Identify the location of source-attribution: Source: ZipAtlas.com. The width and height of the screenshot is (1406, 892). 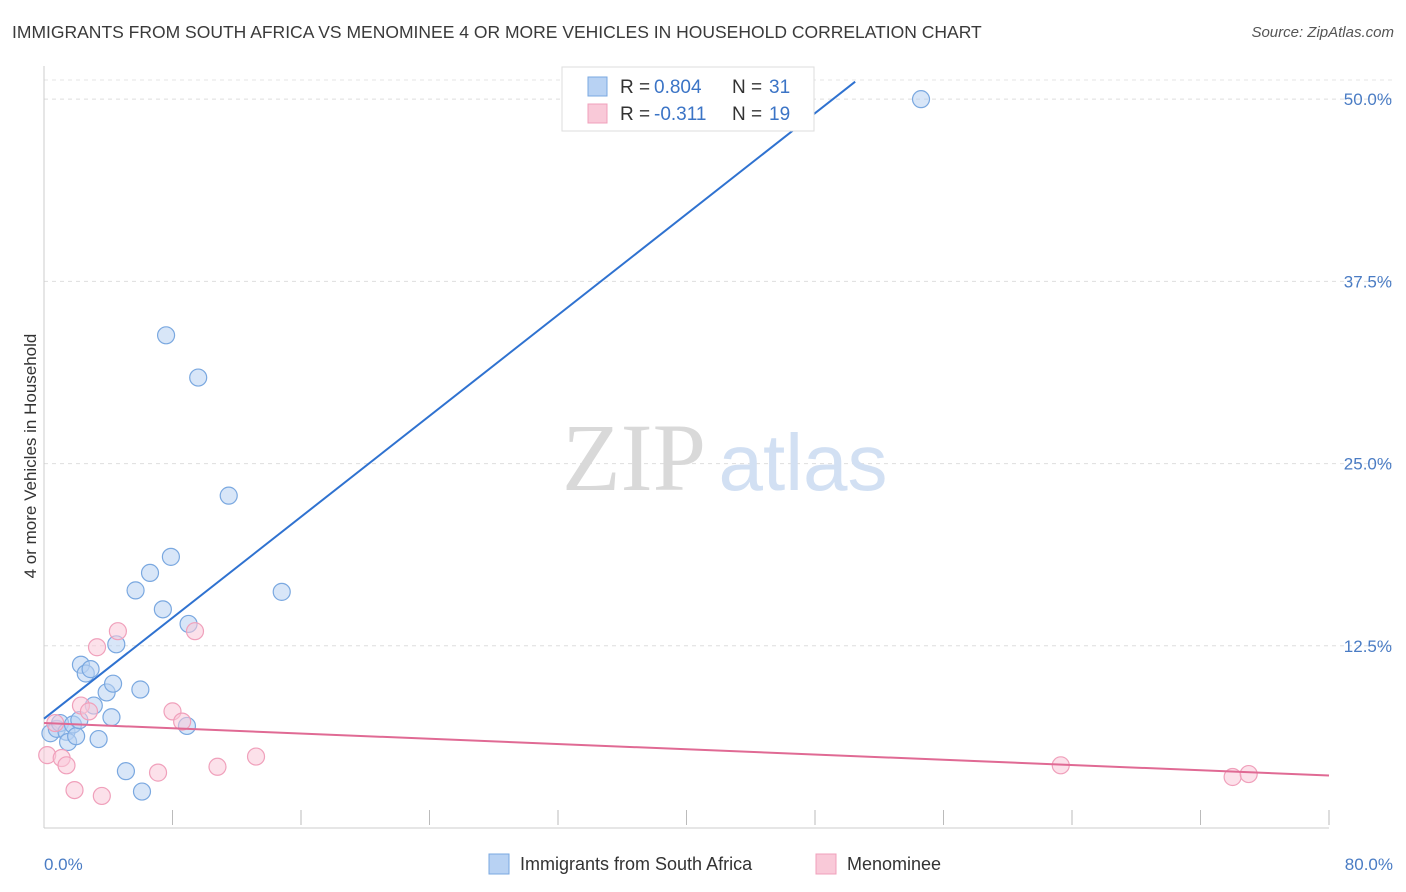
(1322, 32).